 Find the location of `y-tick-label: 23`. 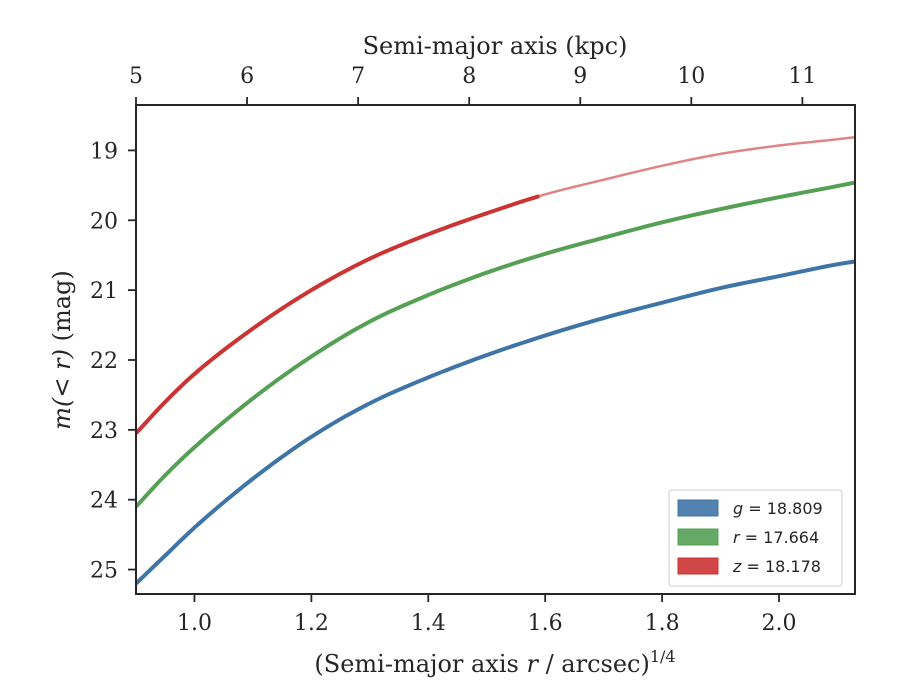

y-tick-label: 23 is located at coordinates (104, 431).